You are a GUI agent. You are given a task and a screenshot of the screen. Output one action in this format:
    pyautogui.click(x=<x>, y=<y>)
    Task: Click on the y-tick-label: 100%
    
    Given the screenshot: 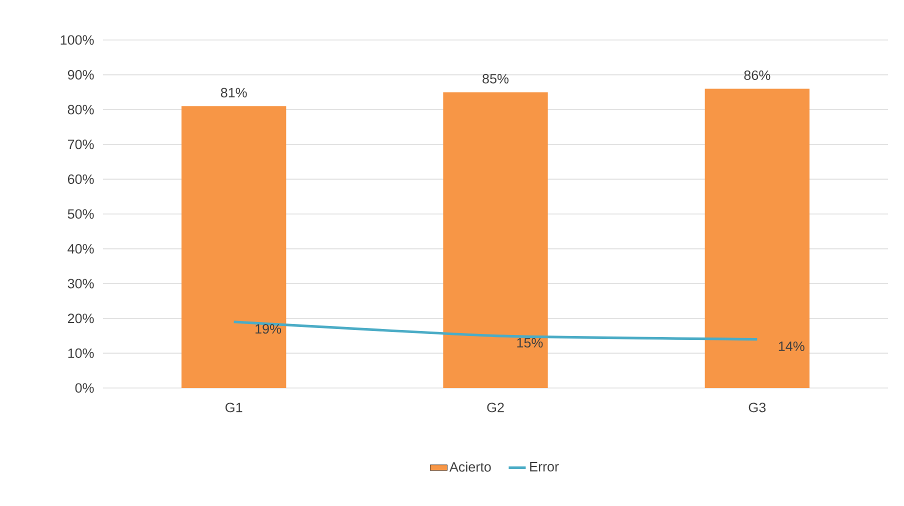 What is the action you would take?
    pyautogui.click(x=77, y=40)
    